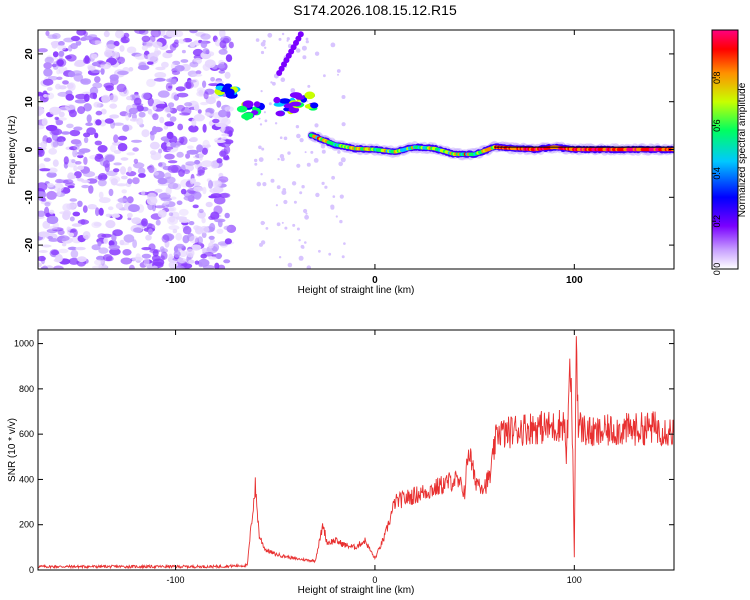 The height and width of the screenshot is (600, 750). What do you see at coordinates (26, 389) in the screenshot?
I see `y-tick-label: 800` at bounding box center [26, 389].